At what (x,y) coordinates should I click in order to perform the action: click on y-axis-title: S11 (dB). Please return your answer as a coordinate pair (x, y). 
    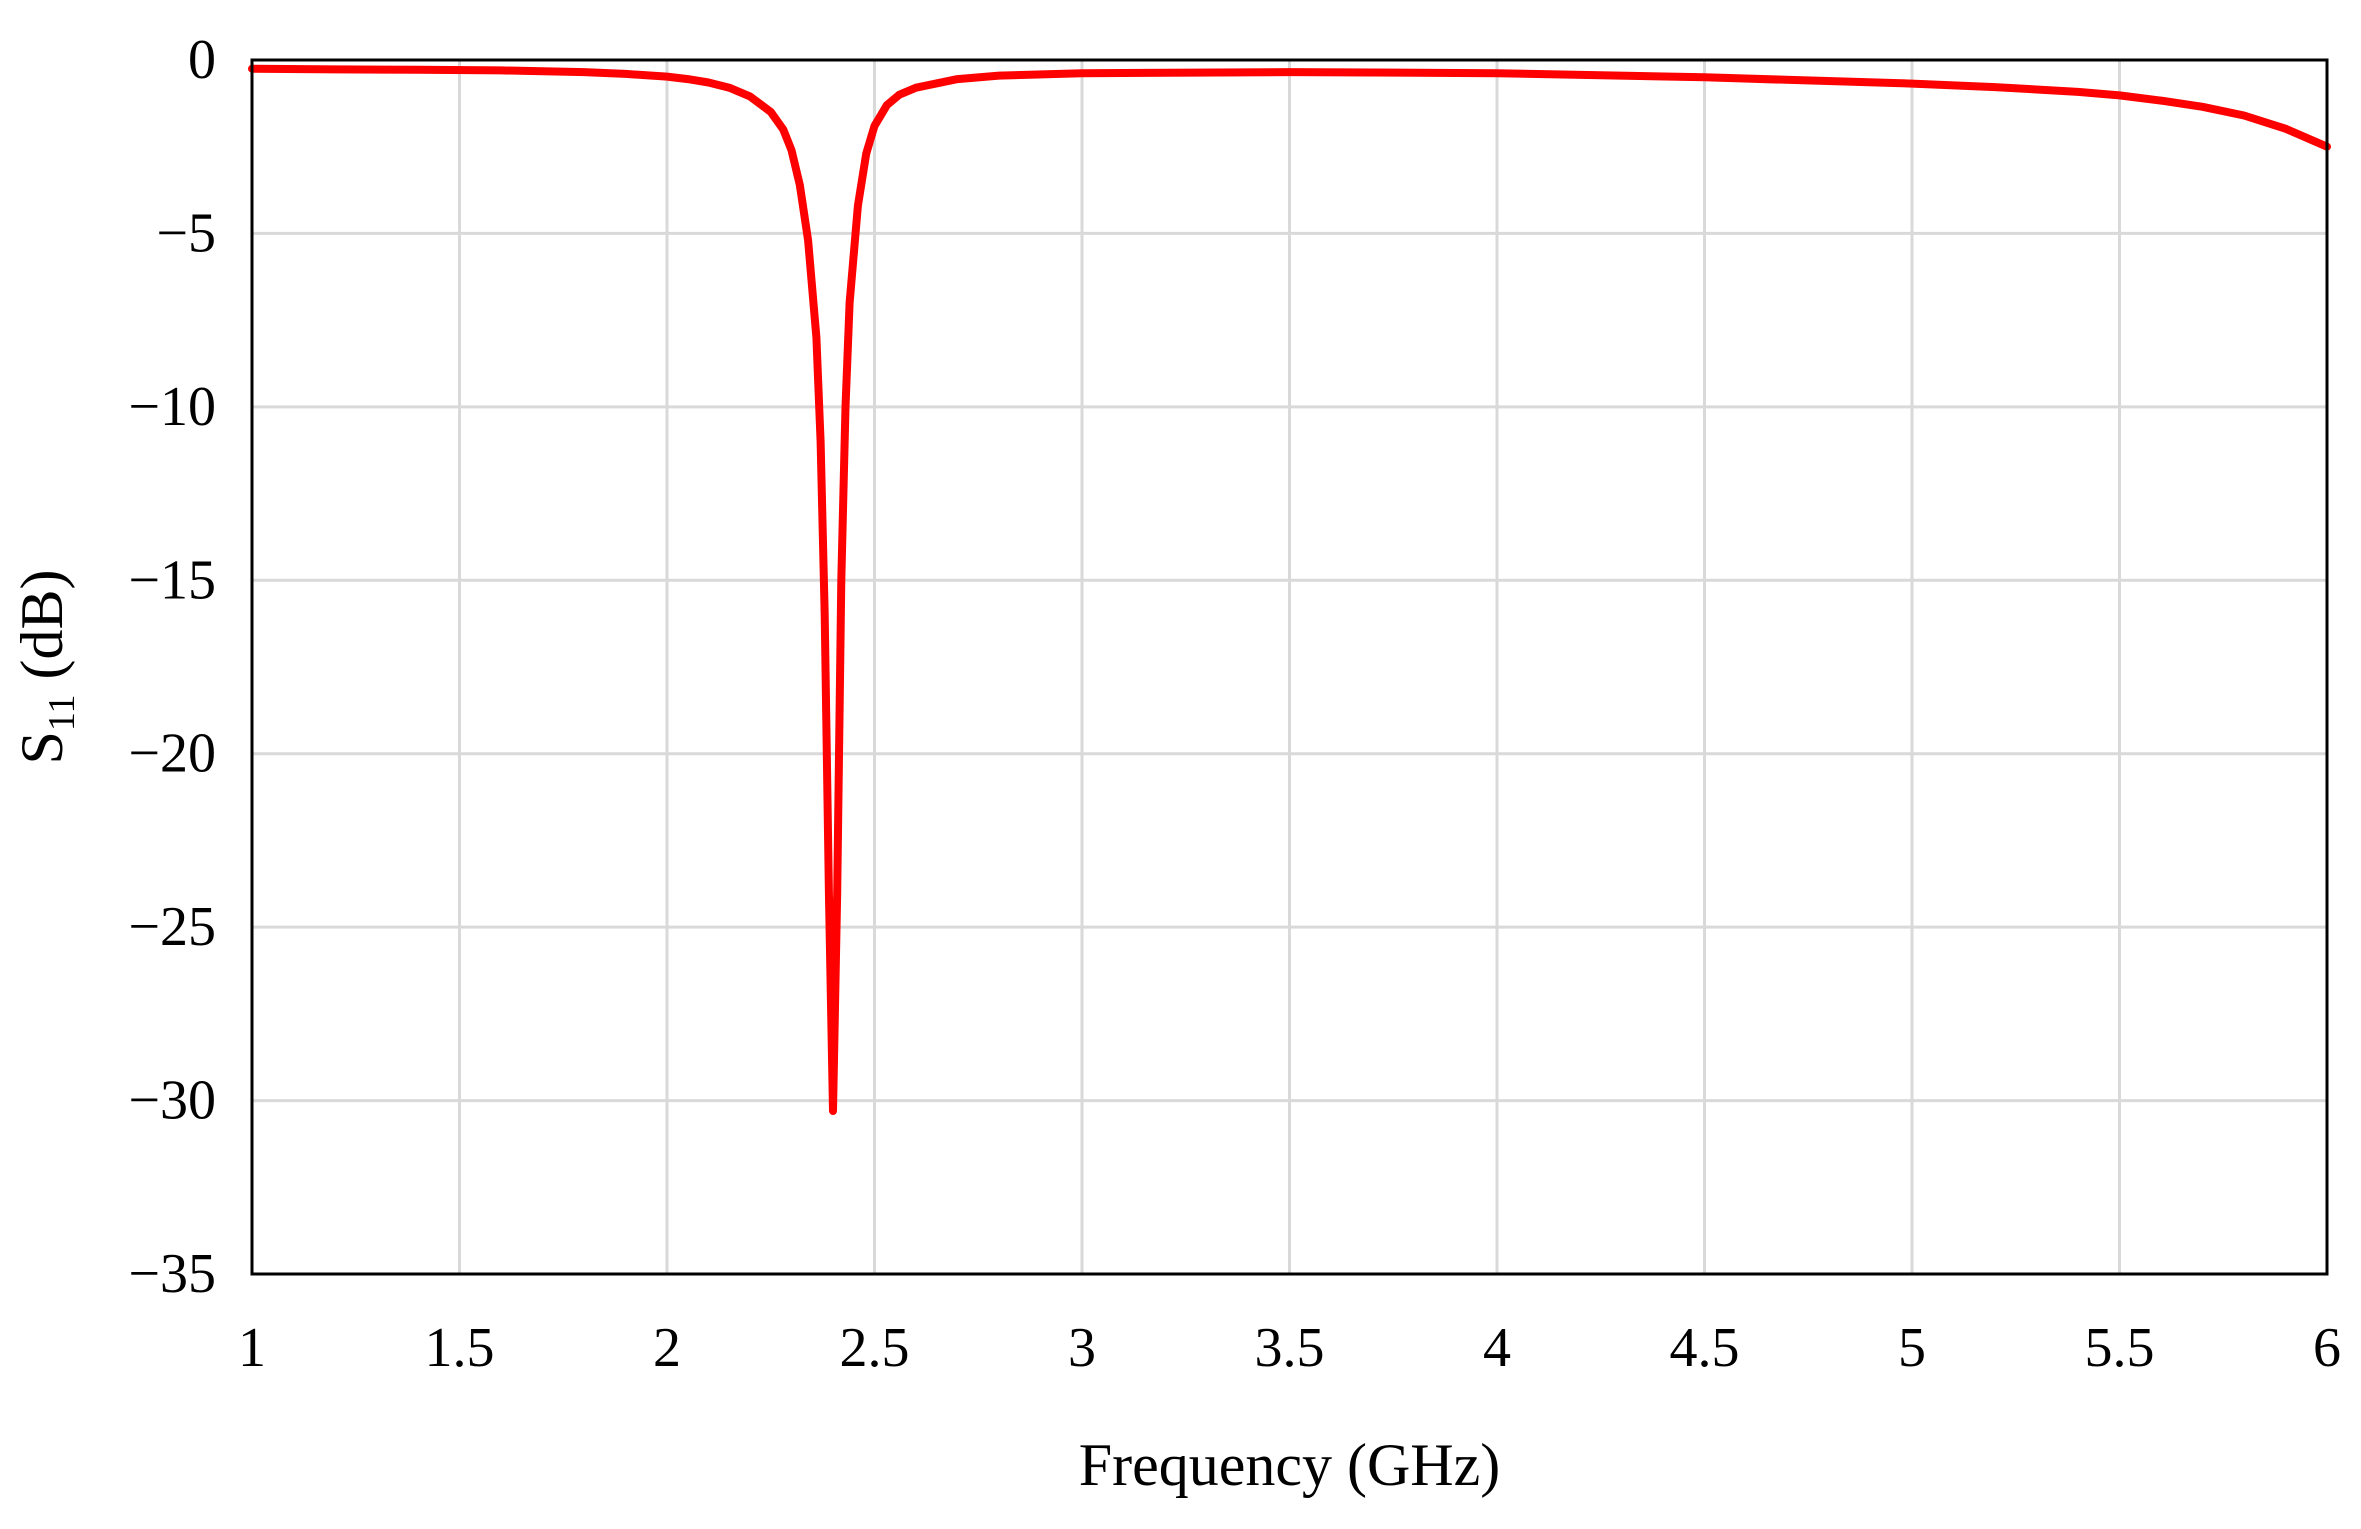
    Looking at the image, I should click on (46, 667).